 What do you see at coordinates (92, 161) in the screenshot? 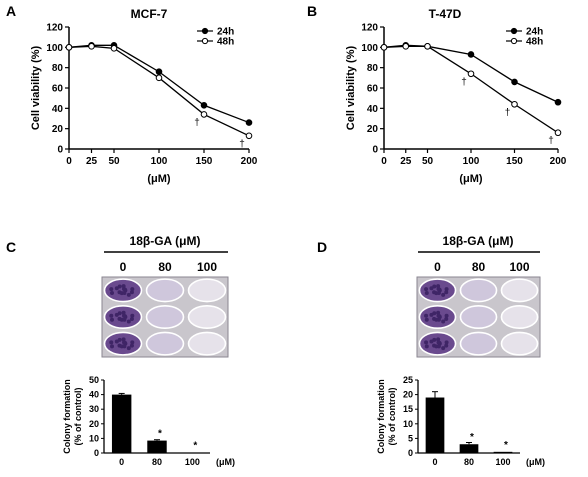
I see `x-tick-label: 25` at bounding box center [92, 161].